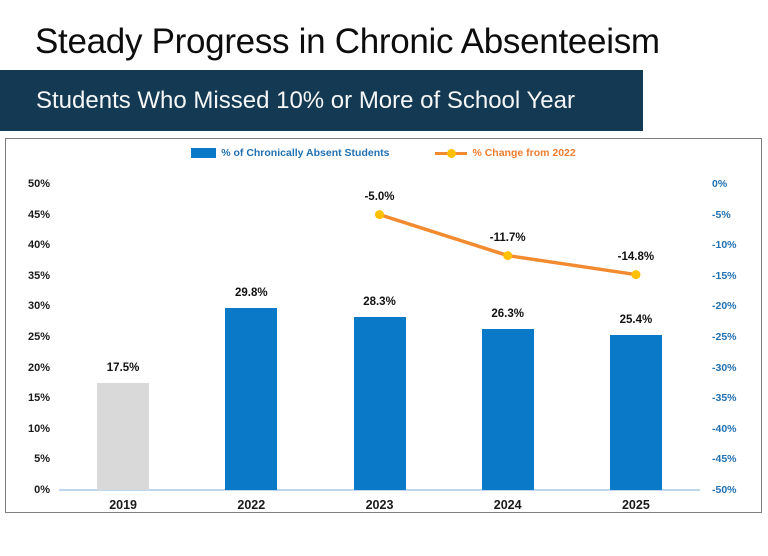  I want to click on y-axis-tick-left: 30%, so click(38, 306).